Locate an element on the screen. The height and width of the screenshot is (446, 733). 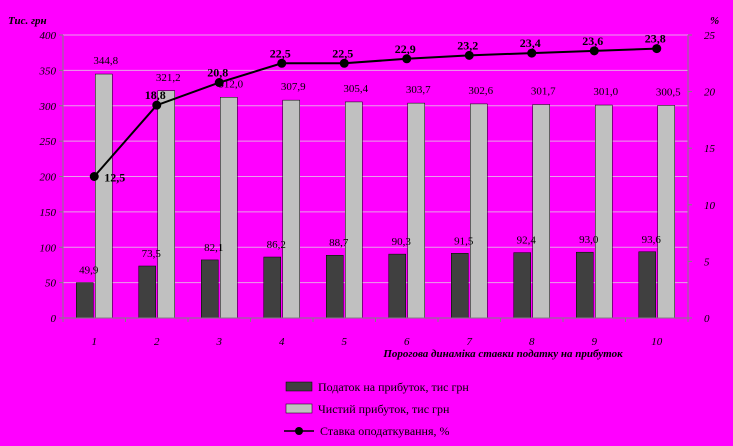
y2-tick-label: 25 is located at coordinates (710, 36).